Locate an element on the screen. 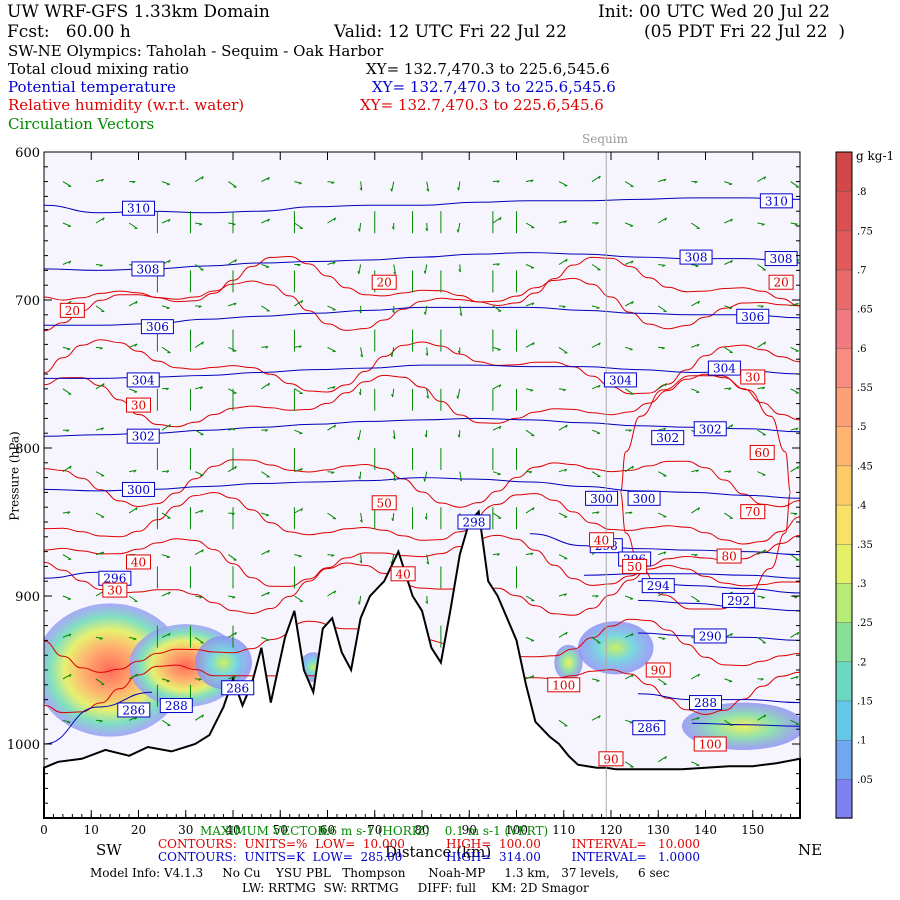  x-tick-label: 120 is located at coordinates (611, 830).